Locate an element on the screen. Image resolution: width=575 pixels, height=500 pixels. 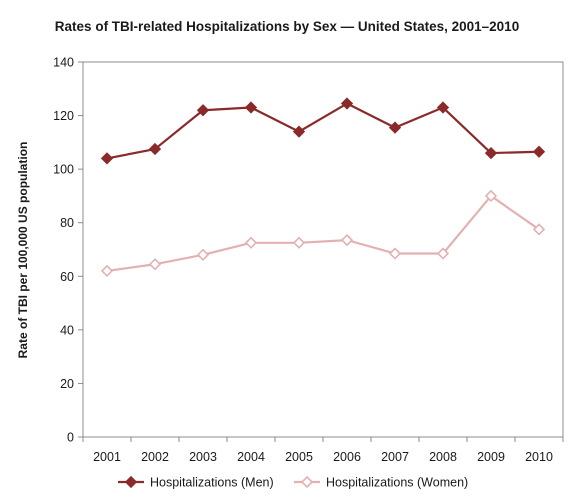
x-tick-label: 2004 is located at coordinates (251, 457).